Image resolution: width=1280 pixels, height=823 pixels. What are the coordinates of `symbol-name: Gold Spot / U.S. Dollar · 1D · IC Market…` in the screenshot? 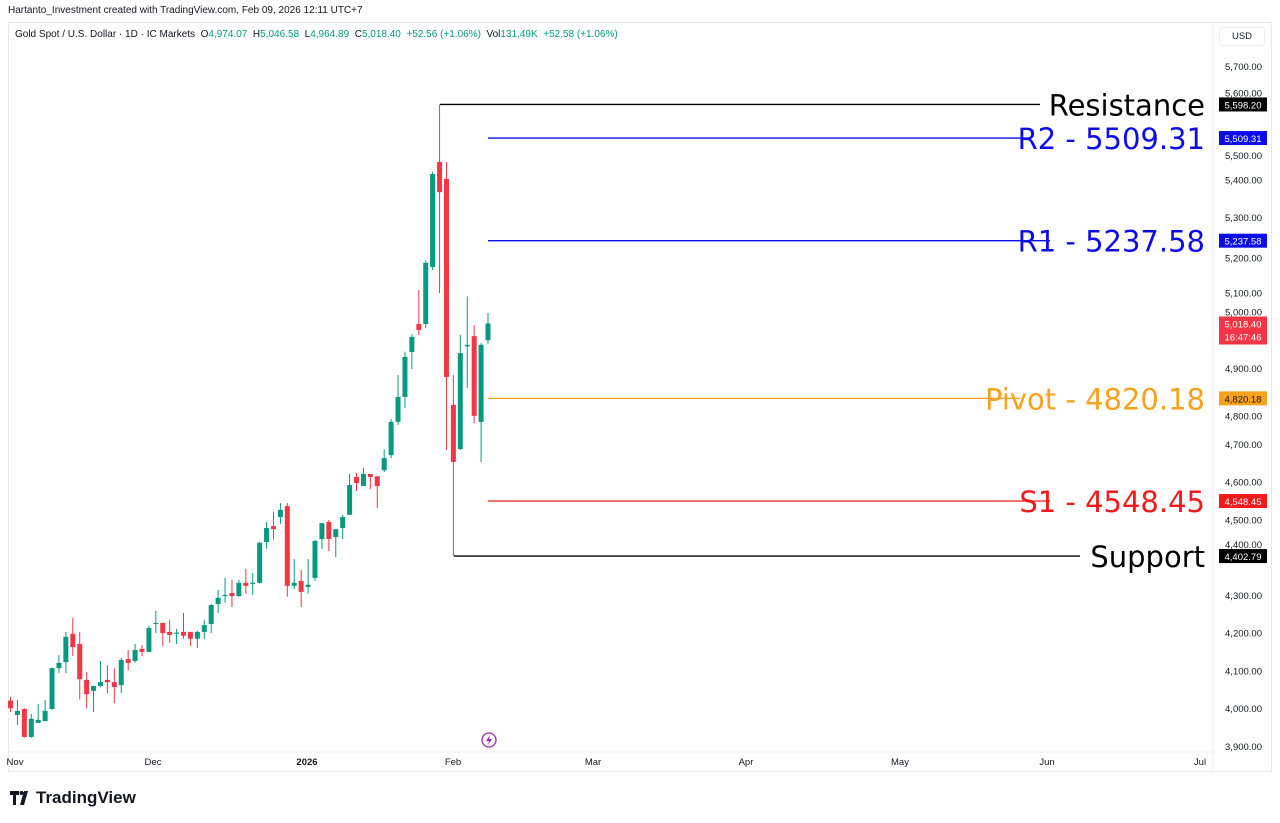 It's located at (105, 34).